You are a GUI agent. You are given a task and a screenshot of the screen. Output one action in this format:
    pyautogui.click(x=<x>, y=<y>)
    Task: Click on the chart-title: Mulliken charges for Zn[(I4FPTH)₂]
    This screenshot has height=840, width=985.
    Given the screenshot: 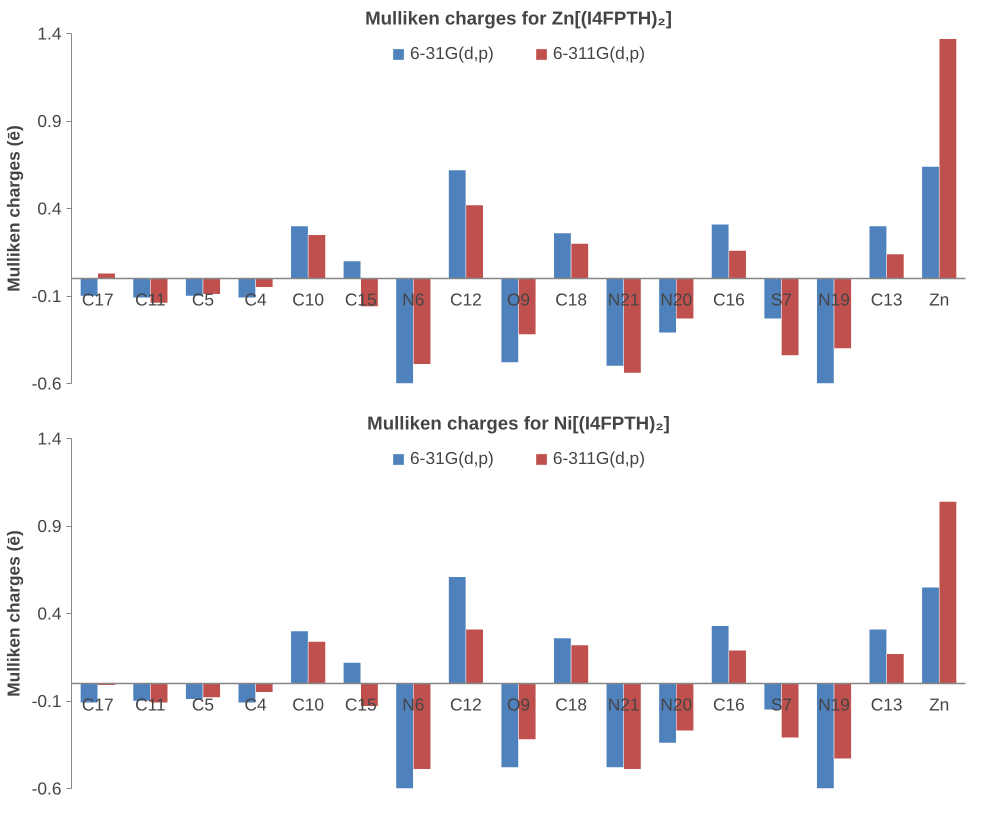 What is the action you would take?
    pyautogui.click(x=518, y=18)
    